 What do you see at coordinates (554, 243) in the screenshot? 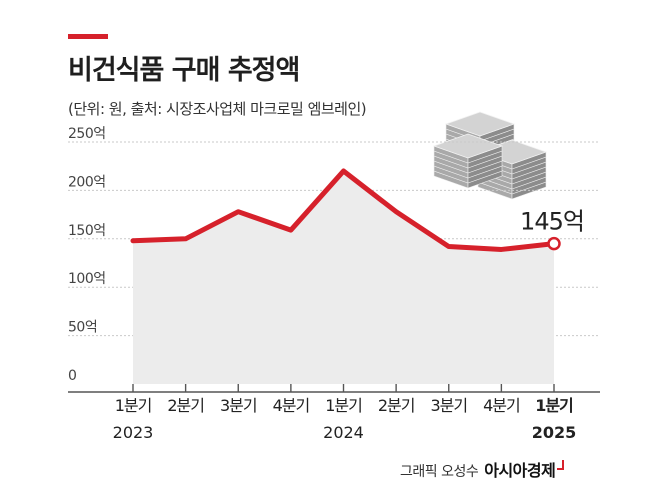
I see `highlight-point` at bounding box center [554, 243].